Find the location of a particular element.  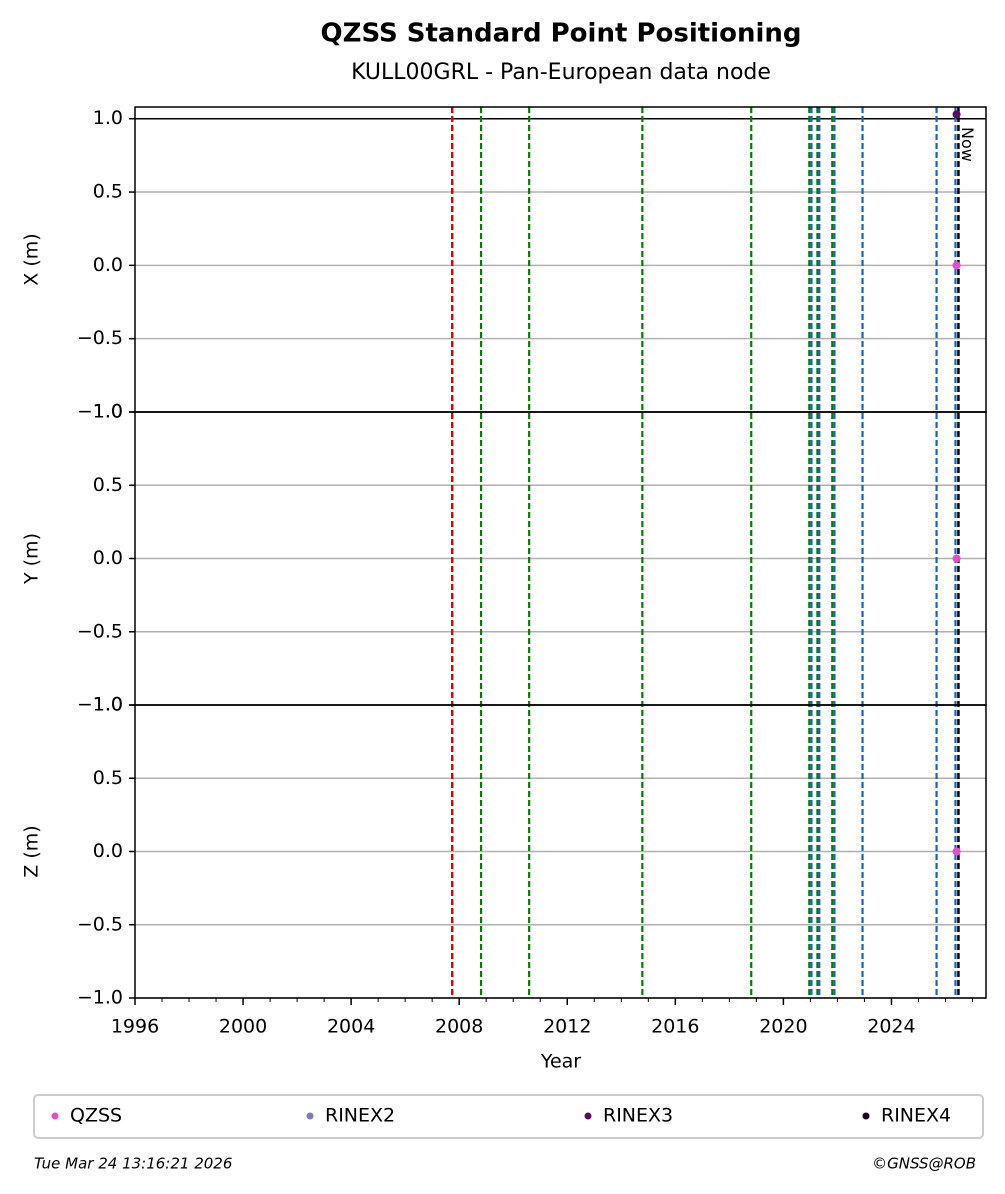

x-tick-label: 2012 is located at coordinates (567, 1027).